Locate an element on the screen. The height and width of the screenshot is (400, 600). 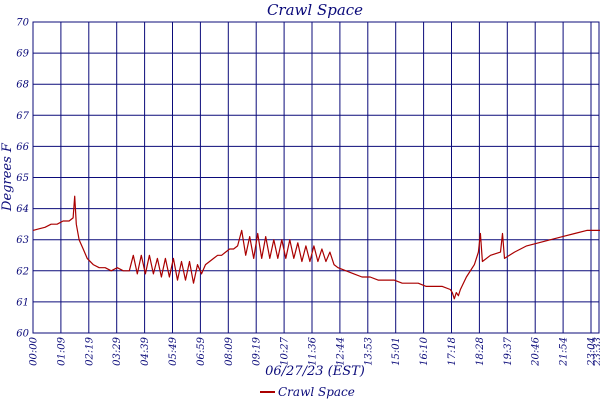
y-tick-label: 64 is located at coordinates (22, 209).